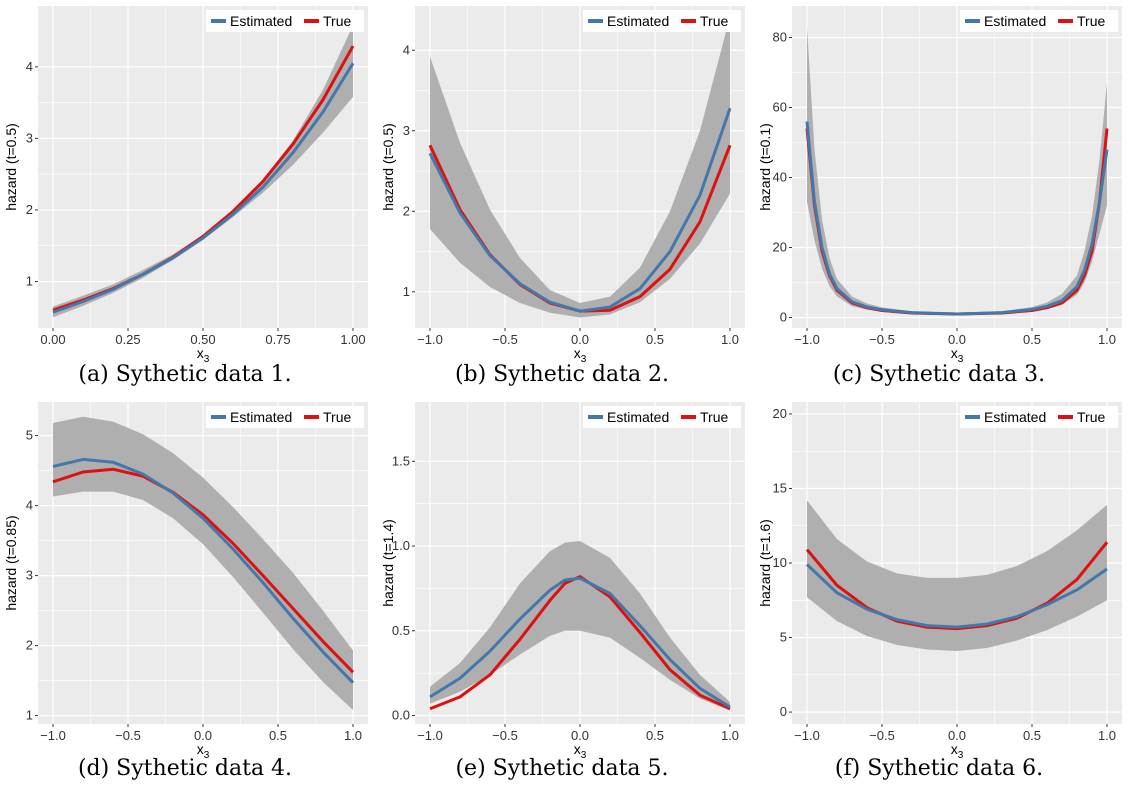 This screenshot has width=1130, height=792. Describe the element at coordinates (203, 563) in the screenshot. I see `confidence-band` at that location.